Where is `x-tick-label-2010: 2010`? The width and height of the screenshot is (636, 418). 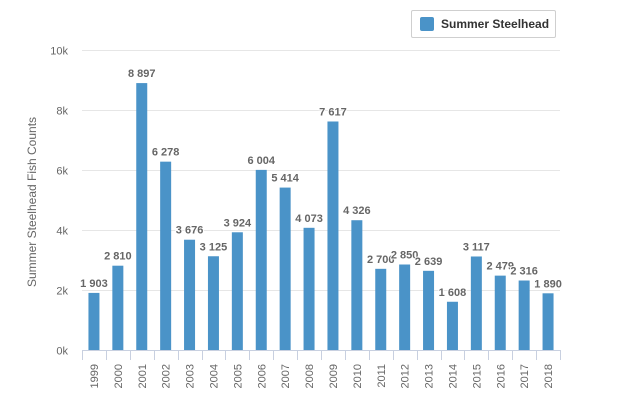
x-tick-label-2010: 2010 is located at coordinates (358, 376).